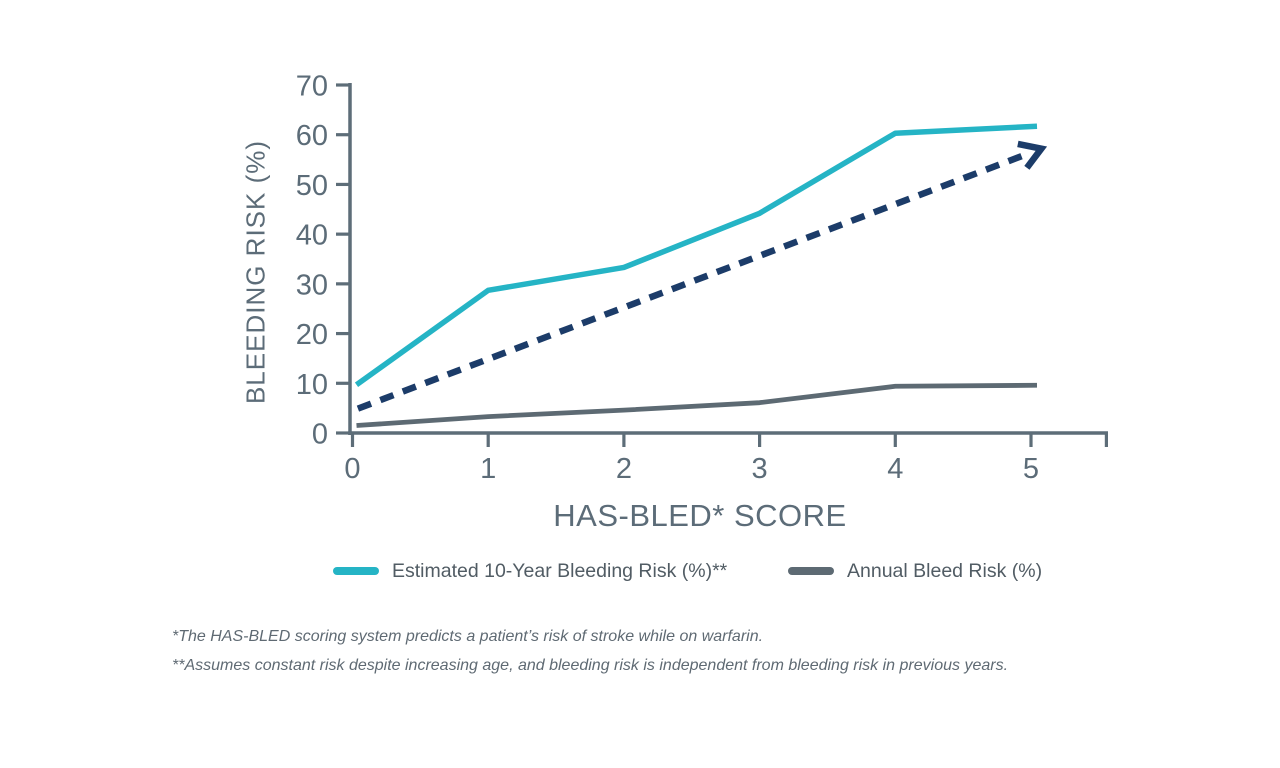 The width and height of the screenshot is (1280, 768). I want to click on x-tick-label: 2, so click(624, 469).